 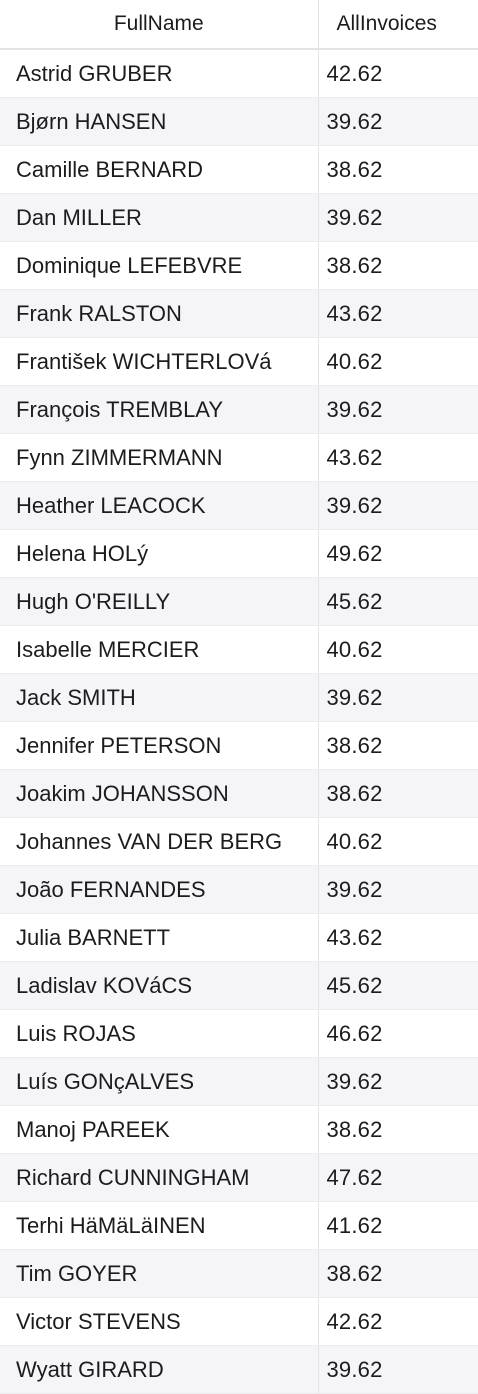 I want to click on cell-fullname: Wyatt GIRARD, so click(x=159, y=1369).